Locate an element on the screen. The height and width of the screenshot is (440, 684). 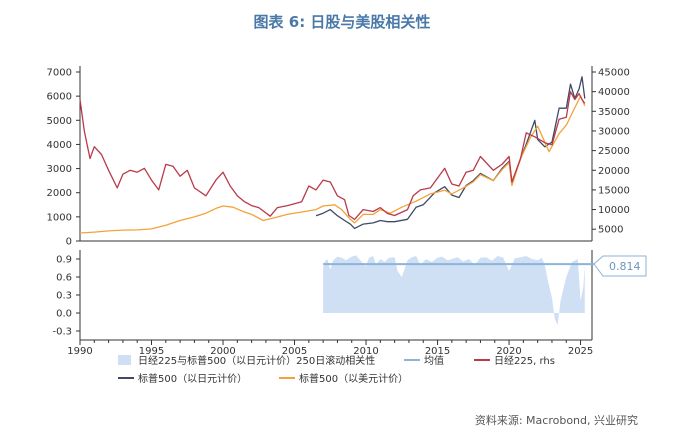
left-tick-label: 7000 is located at coordinates (59, 73).